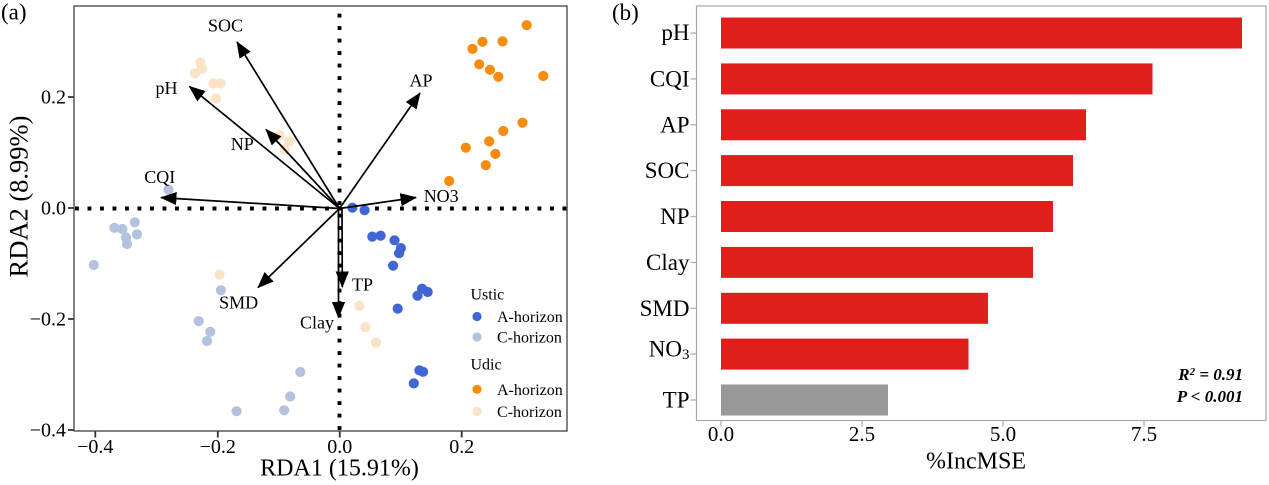  I want to click on svg-text: P < 0.001, so click(1209, 396).